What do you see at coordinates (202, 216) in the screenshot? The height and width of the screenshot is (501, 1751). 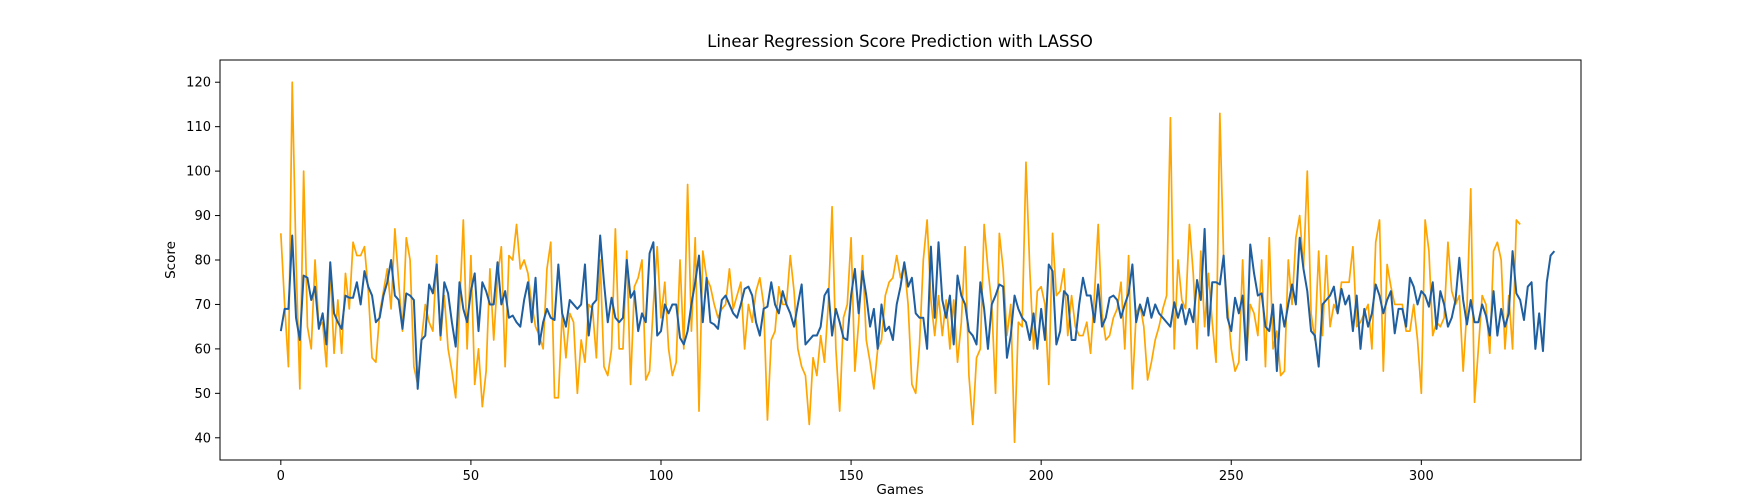 I see `y-tick-label: 90` at bounding box center [202, 216].